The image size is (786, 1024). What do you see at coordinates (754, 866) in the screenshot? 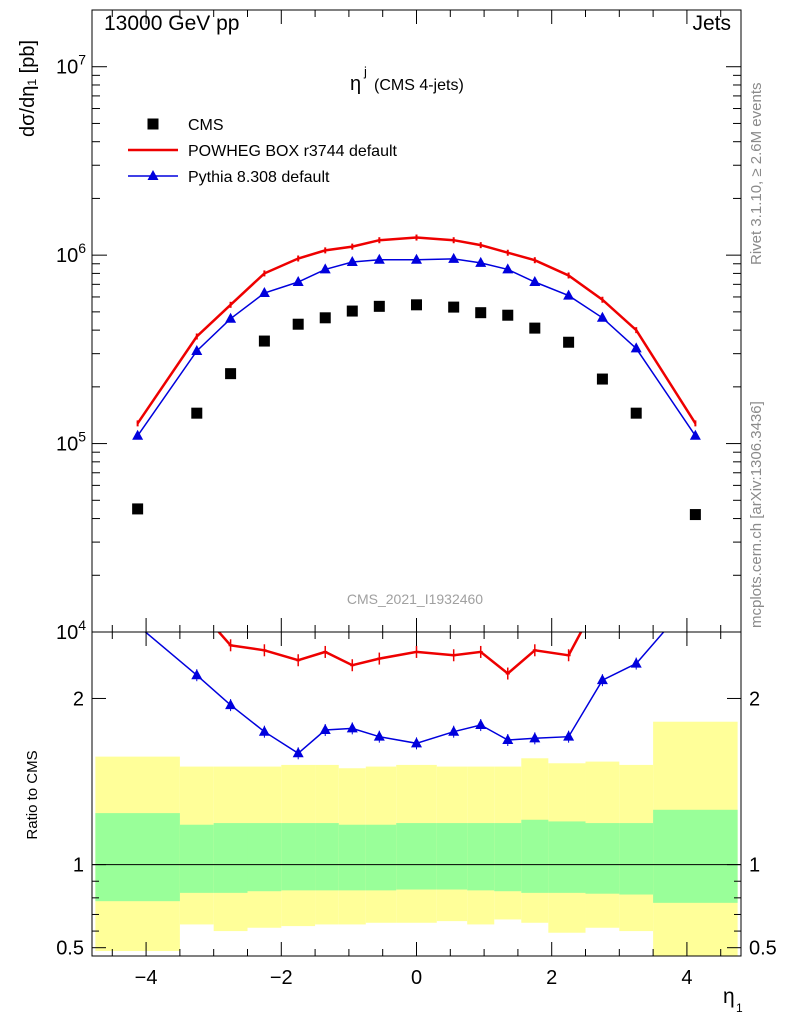
I see `ratio-ytick-label-right: 1` at bounding box center [754, 866].